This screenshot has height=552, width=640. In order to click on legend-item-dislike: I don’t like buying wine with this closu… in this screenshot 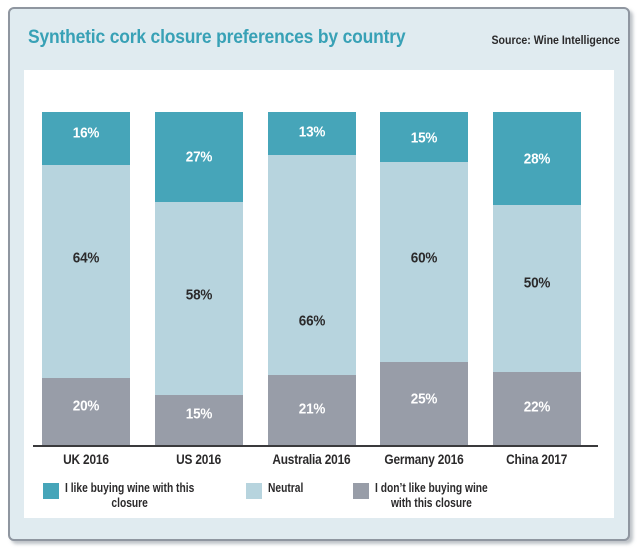, I will do `click(433, 496)`.